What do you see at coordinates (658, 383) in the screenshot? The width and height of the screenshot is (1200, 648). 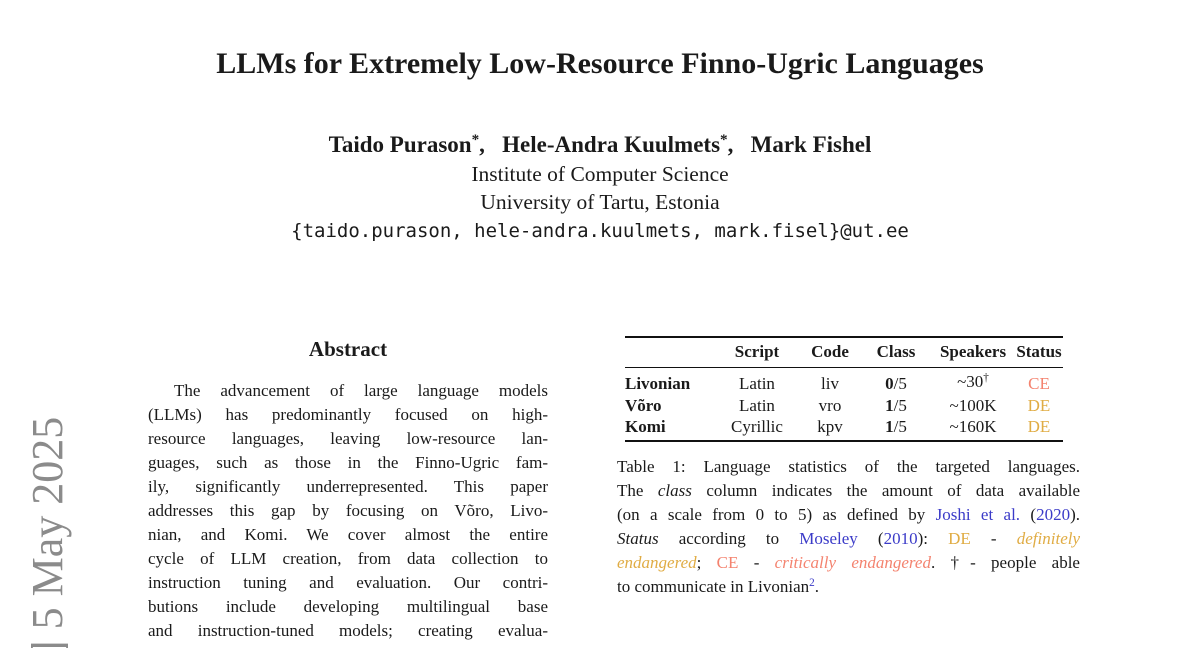 I see `cell-language: Livonian` at bounding box center [658, 383].